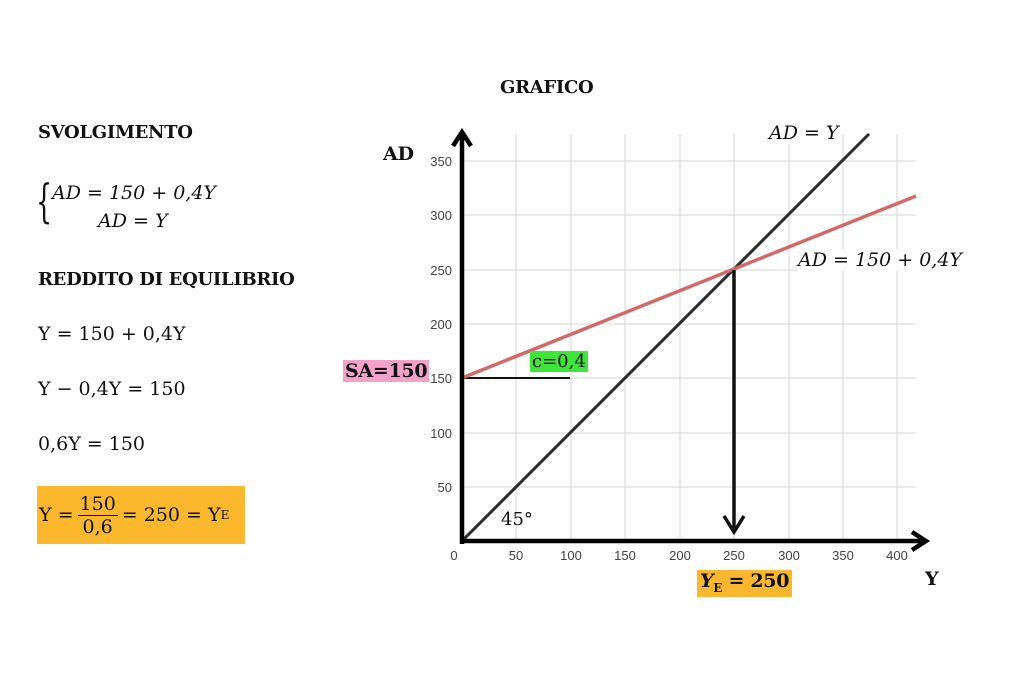 This screenshot has height=677, width=1024. What do you see at coordinates (897, 555) in the screenshot?
I see `x-tick: 400` at bounding box center [897, 555].